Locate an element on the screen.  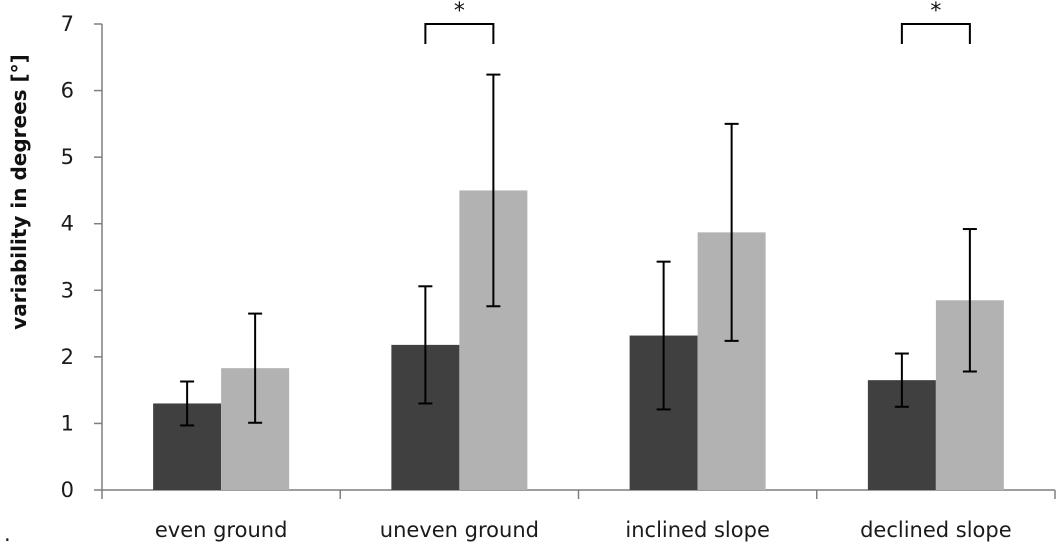
y-axis-title: variability in degrees [°] is located at coordinates (19, 192).